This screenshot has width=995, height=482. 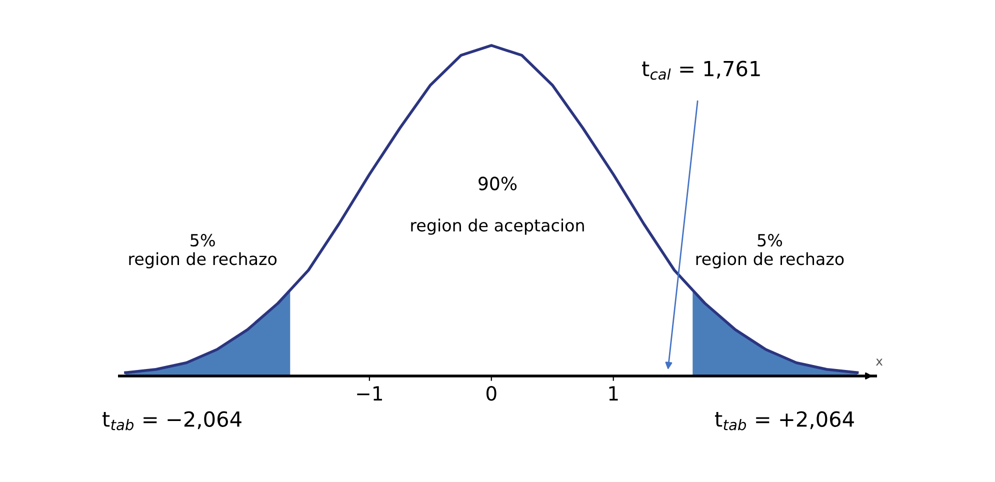 I want to click on annotation: t$_{cal}$ = 1,761, so click(x=701, y=70).